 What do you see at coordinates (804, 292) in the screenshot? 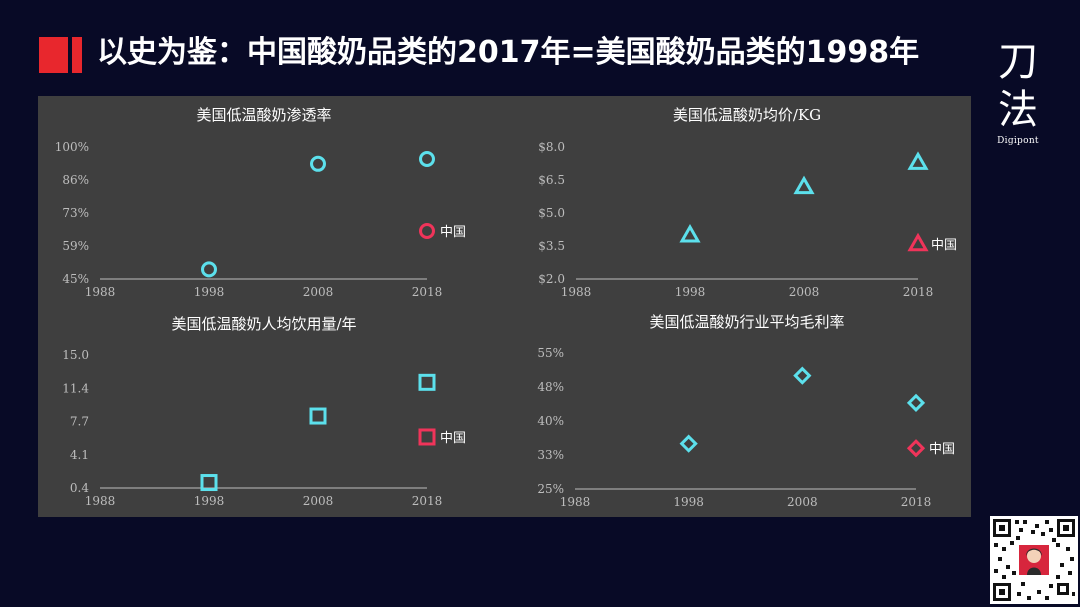
I see `chart-2-x-tick-label: 2008` at bounding box center [804, 292].